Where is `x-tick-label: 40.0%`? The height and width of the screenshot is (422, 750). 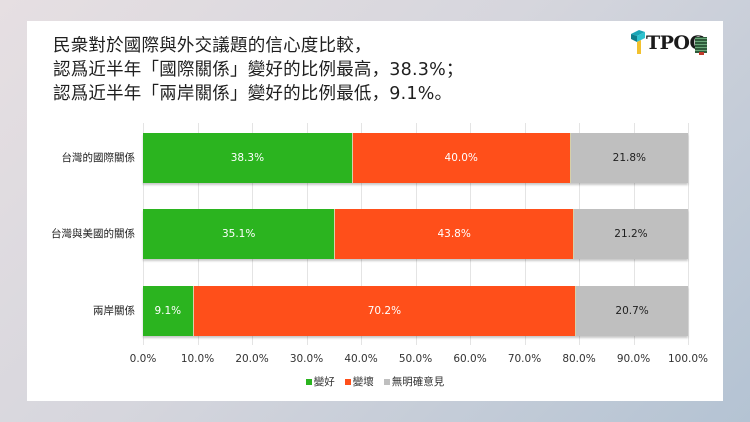
x-tick-label: 40.0% is located at coordinates (361, 359).